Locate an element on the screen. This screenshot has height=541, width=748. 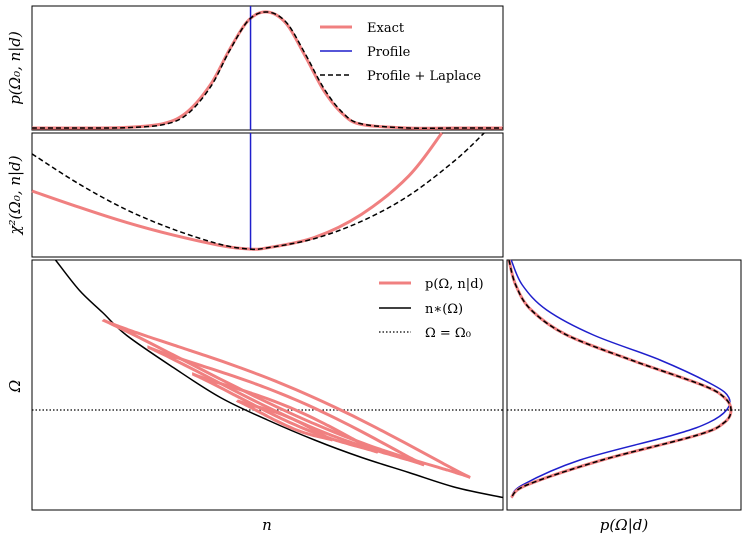
legend-omega0-label: Ω = Ω₀ is located at coordinates (448, 333).